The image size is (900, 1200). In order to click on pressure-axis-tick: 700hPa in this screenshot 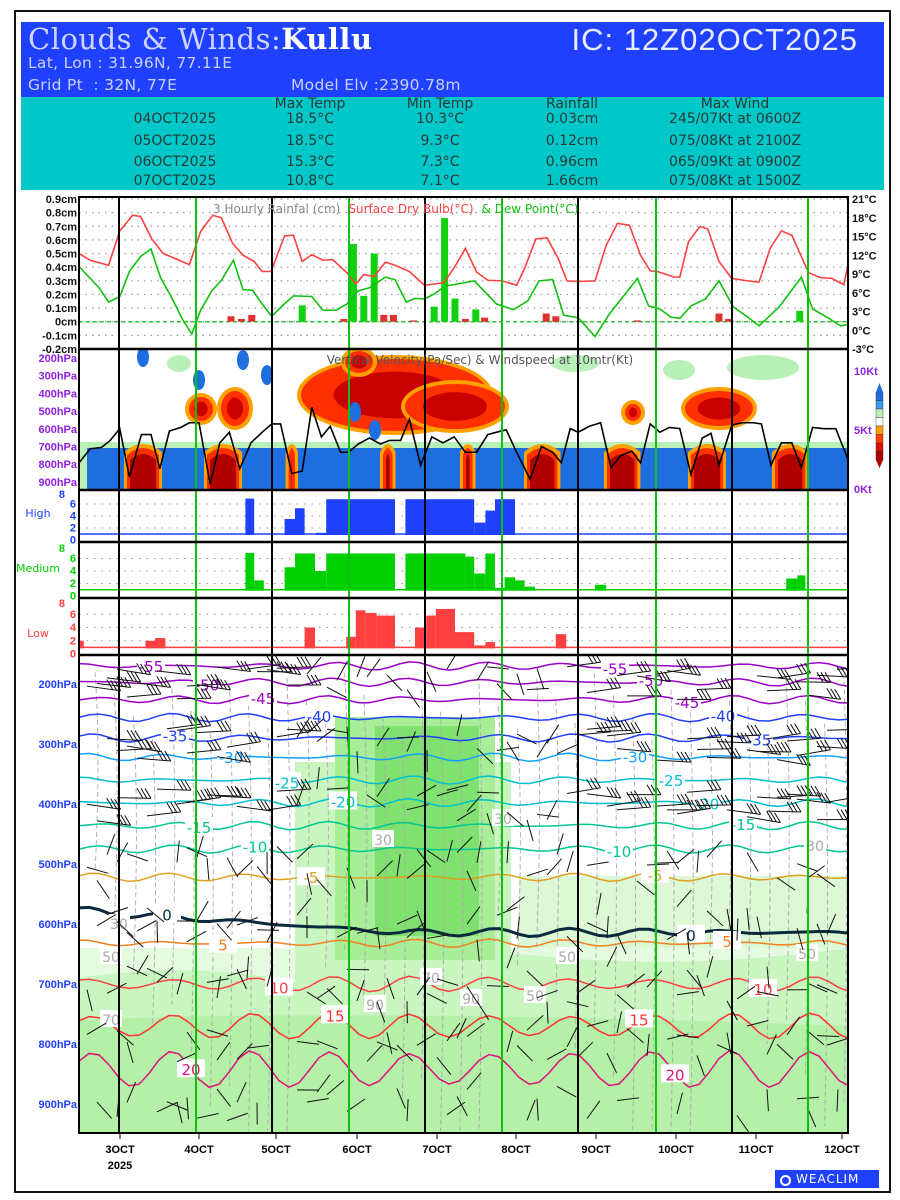, I will do `click(57, 985)`.